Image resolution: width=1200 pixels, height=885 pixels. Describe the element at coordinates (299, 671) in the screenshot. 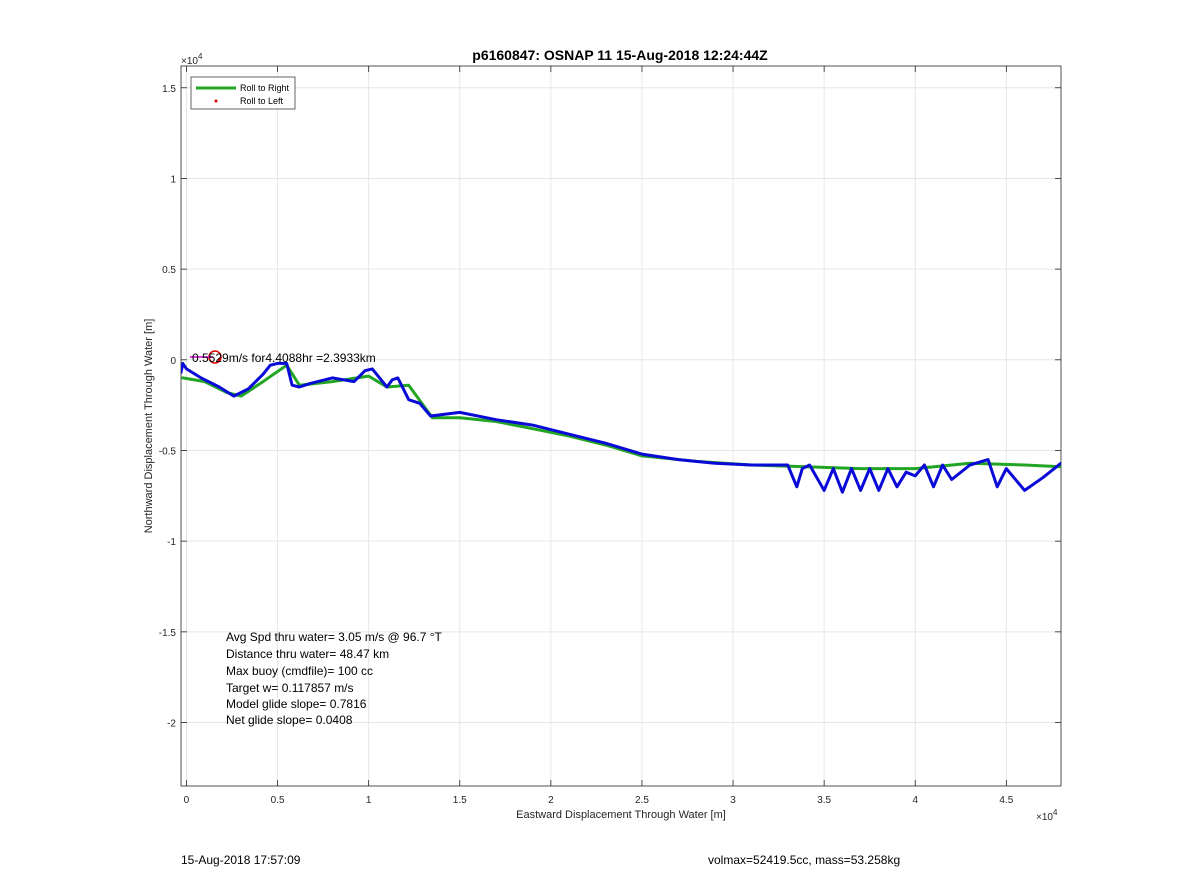

I see `stat-max-buoy: Max buoy (cmdfile)= 100 cc` at that location.